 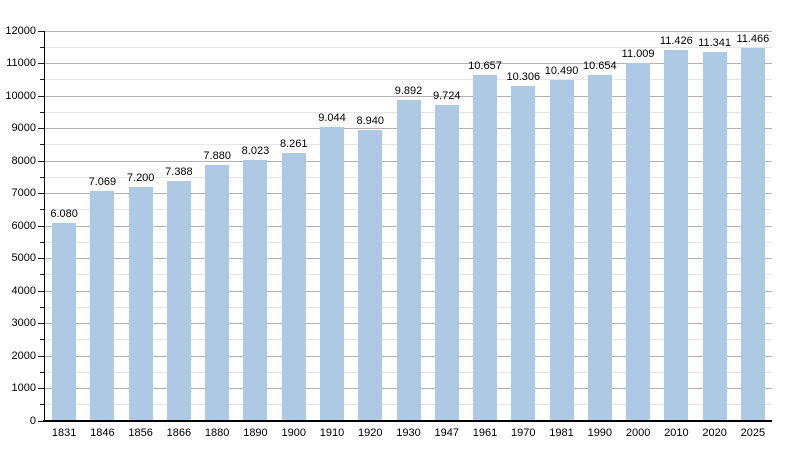 What do you see at coordinates (600, 433) in the screenshot?
I see `x-tick-label-1990: 1990` at bounding box center [600, 433].